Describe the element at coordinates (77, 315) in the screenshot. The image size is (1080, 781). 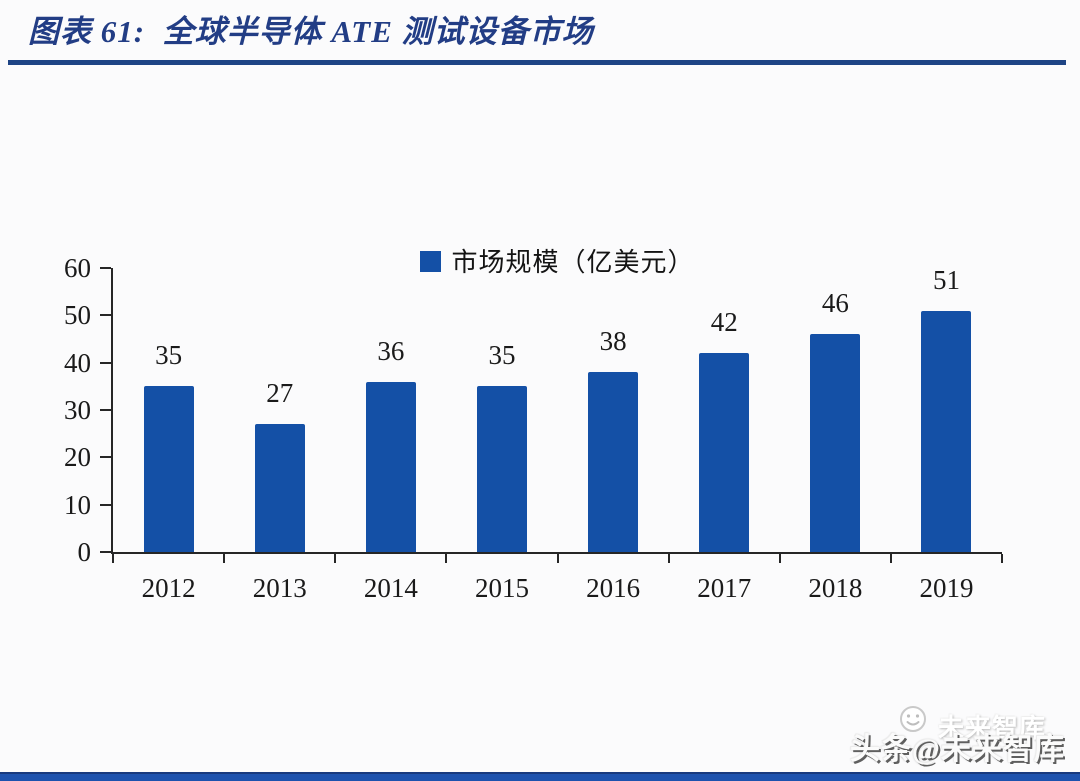
I see `y-tick-label-50: 50` at that location.